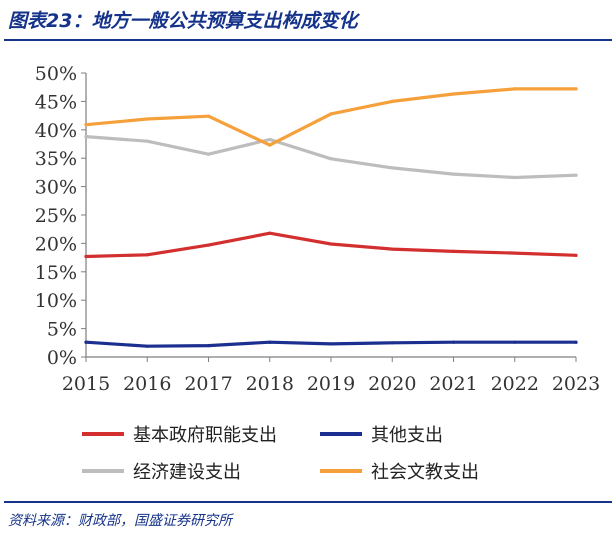  Describe the element at coordinates (120, 521) in the screenshot. I see `source-note: 资料来源：财政部，国盛证券研究所` at that location.